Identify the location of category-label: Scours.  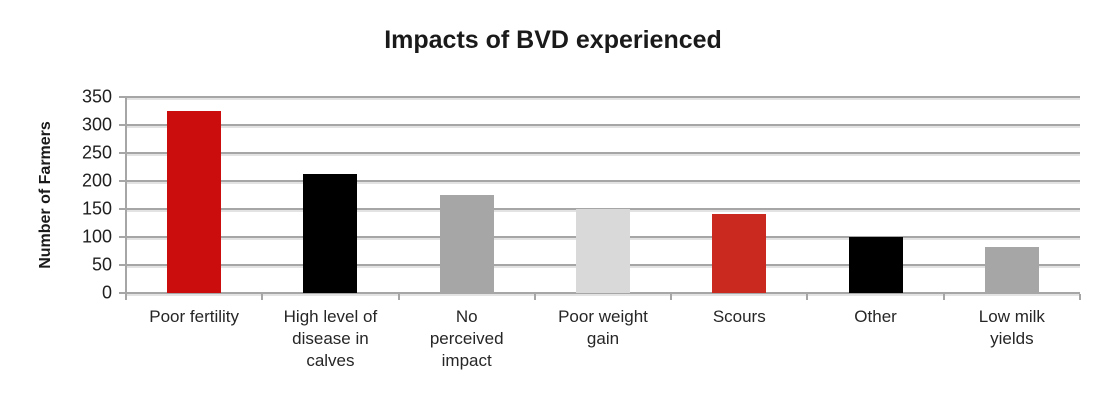
(739, 316).